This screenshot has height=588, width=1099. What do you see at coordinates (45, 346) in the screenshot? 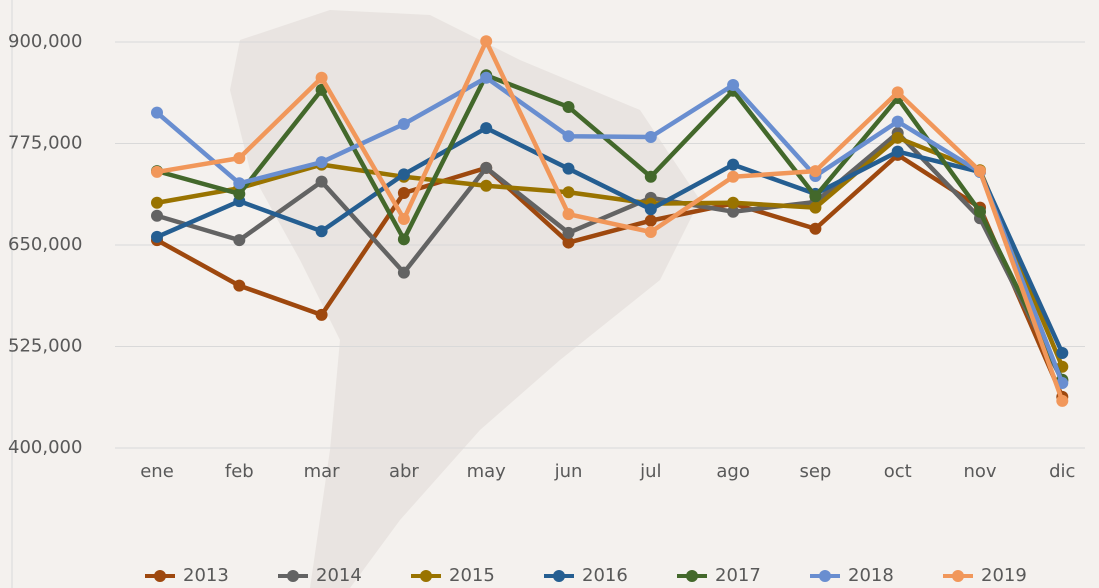
I see `y-tick-label: 525,000` at bounding box center [45, 346].